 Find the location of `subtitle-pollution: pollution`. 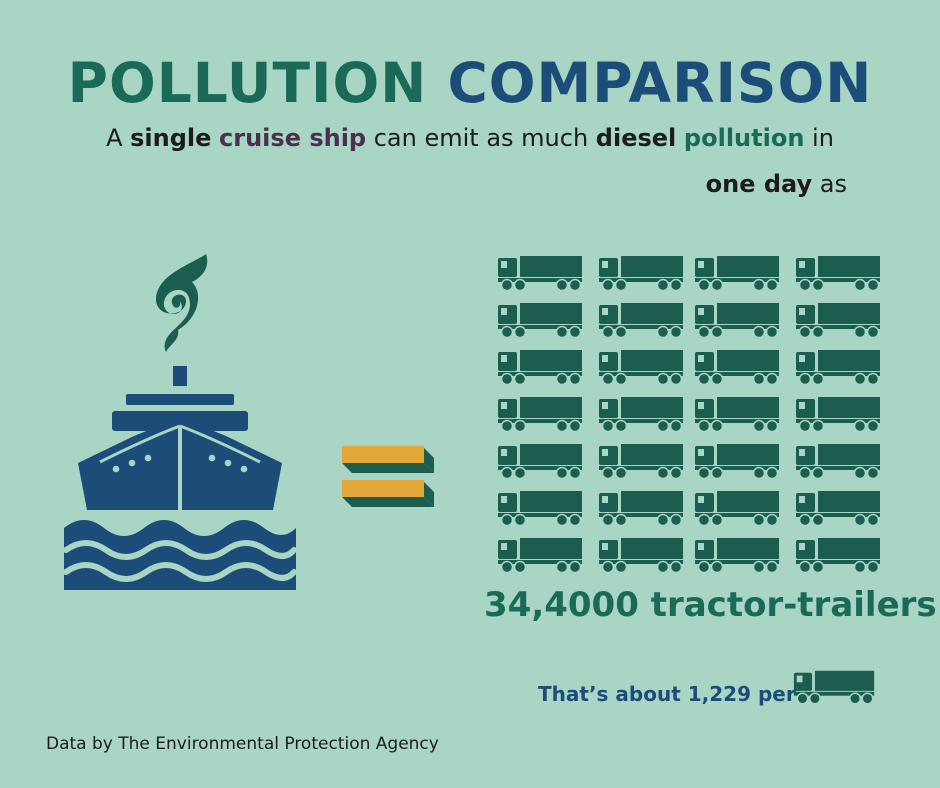

subtitle-pollution: pollution is located at coordinates (744, 138).